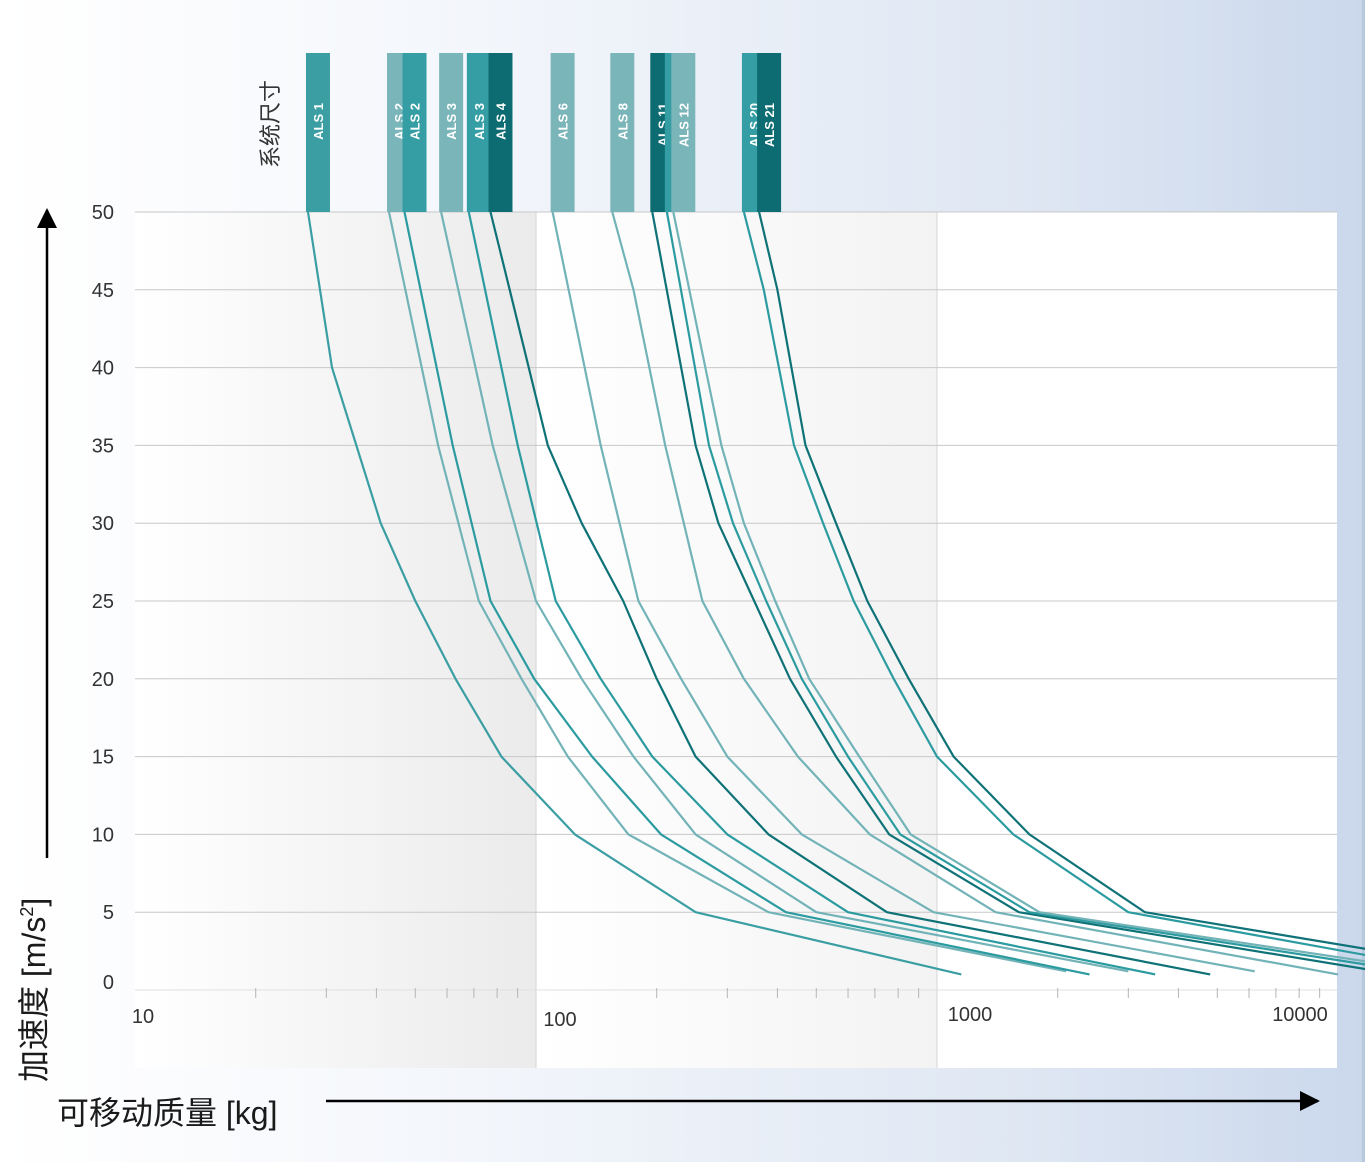  What do you see at coordinates (103, 446) in the screenshot?
I see `y-tick-label: 35` at bounding box center [103, 446].